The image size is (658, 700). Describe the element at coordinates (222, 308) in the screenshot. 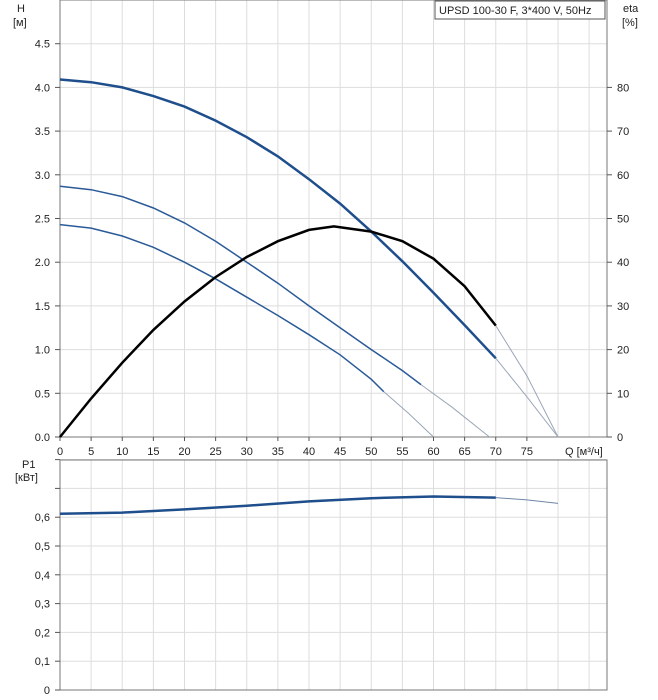

I see `head-curve` at that location.